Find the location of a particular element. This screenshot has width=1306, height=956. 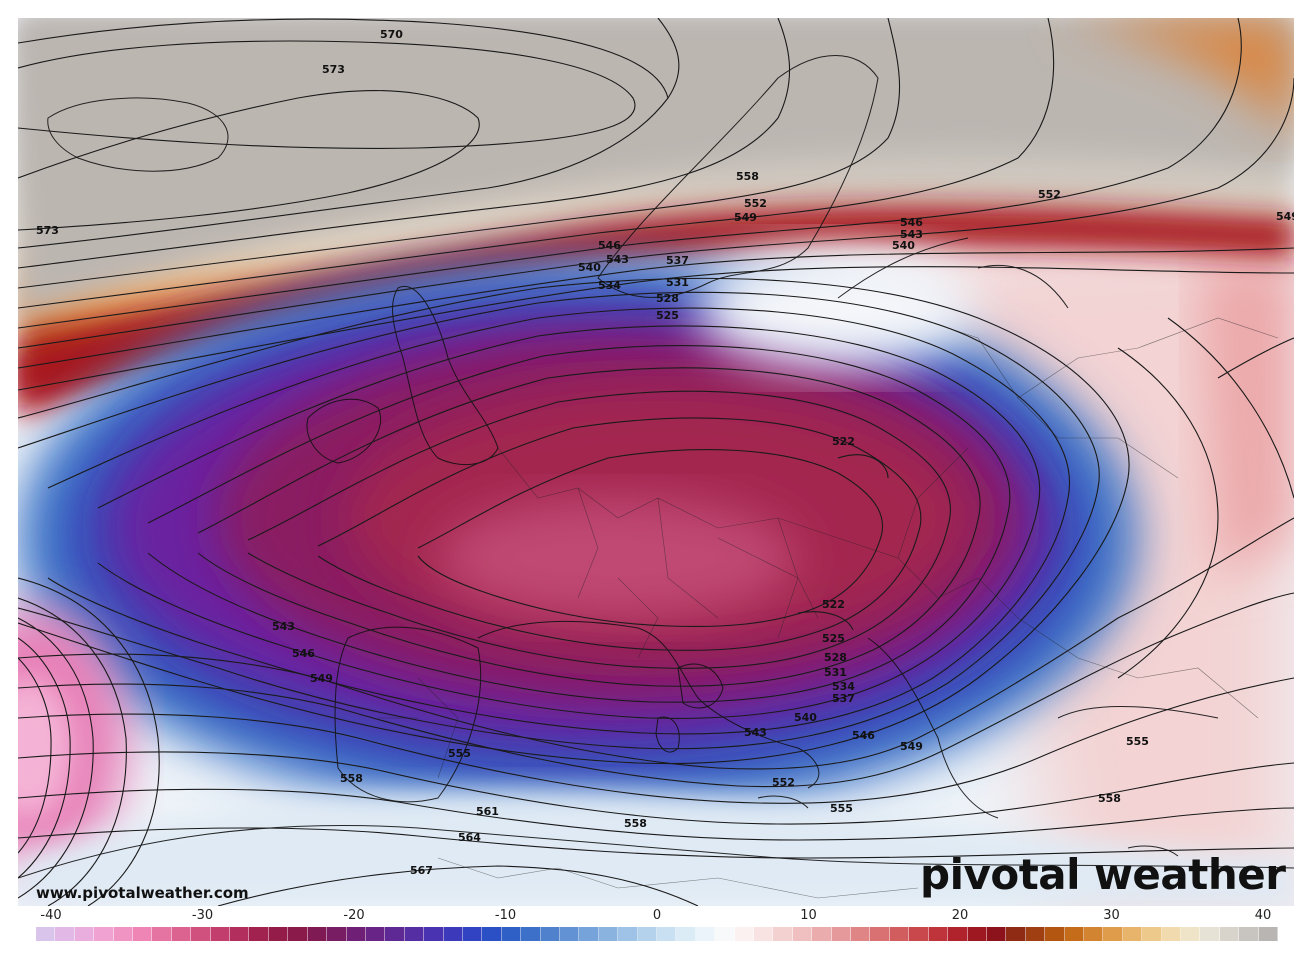

contour-label: 570 is located at coordinates (391, 34).